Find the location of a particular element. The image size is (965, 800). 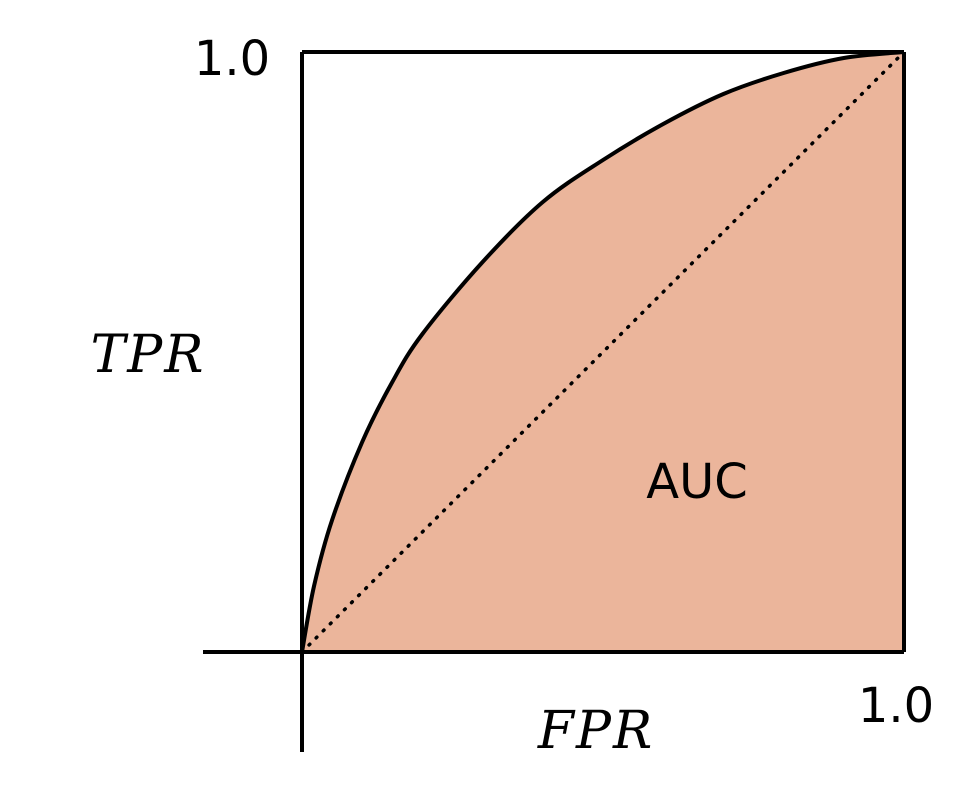

y-axis-label: TPR is located at coordinates (148, 355).